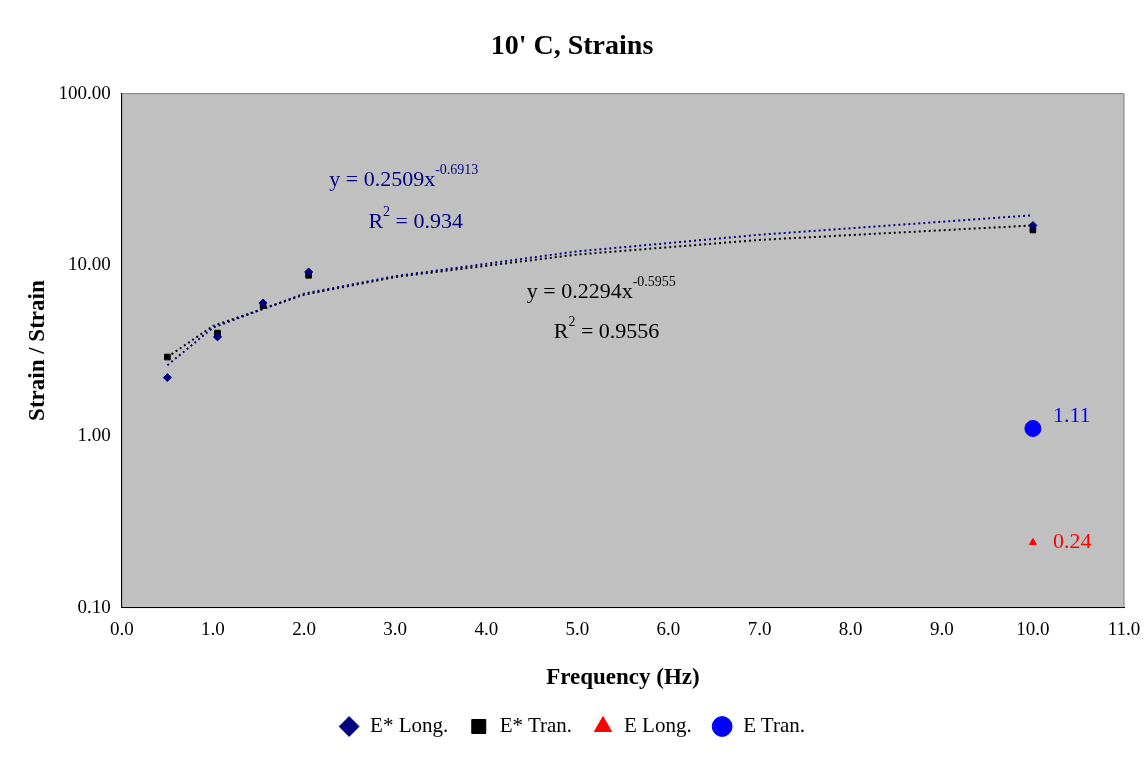 Image resolution: width=1144 pixels, height=757 pixels. Describe the element at coordinates (84, 92) in the screenshot. I see `y-tick-label: 100.00` at that location.